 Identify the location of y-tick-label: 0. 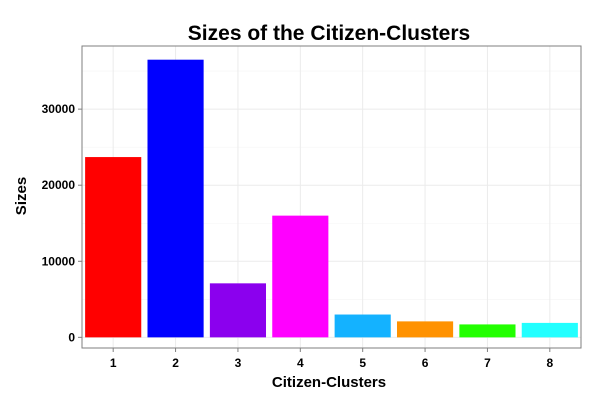
(71, 337).